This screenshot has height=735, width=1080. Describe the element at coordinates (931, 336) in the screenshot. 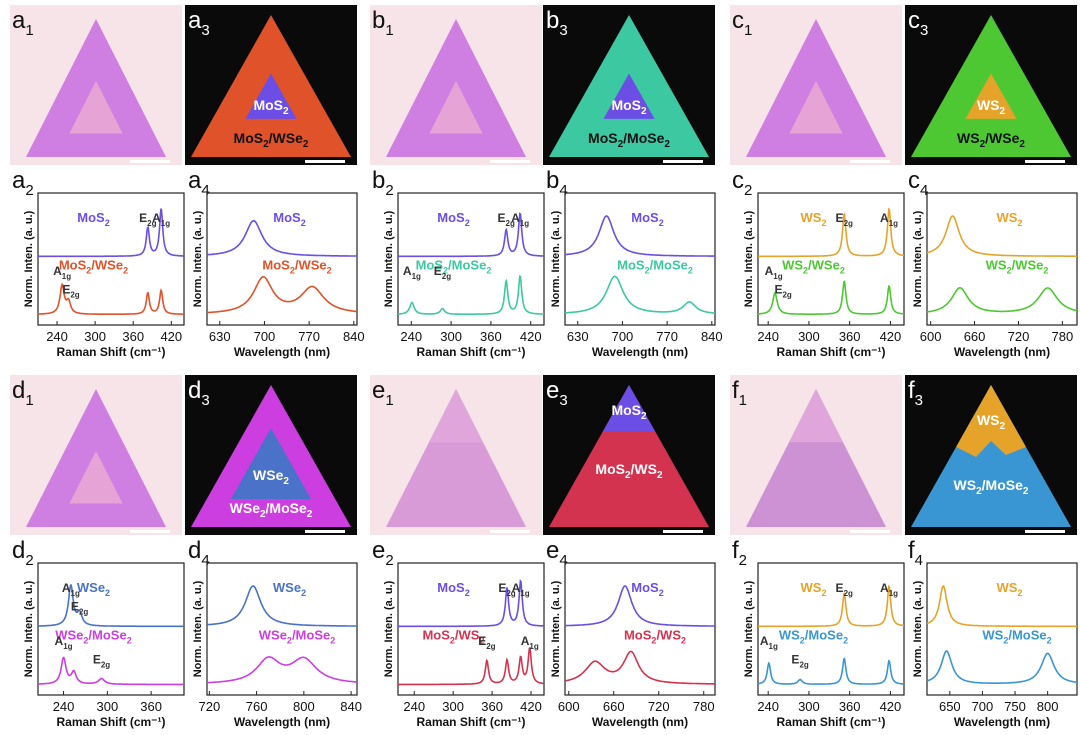

I see `x-tick-label: 600` at that location.